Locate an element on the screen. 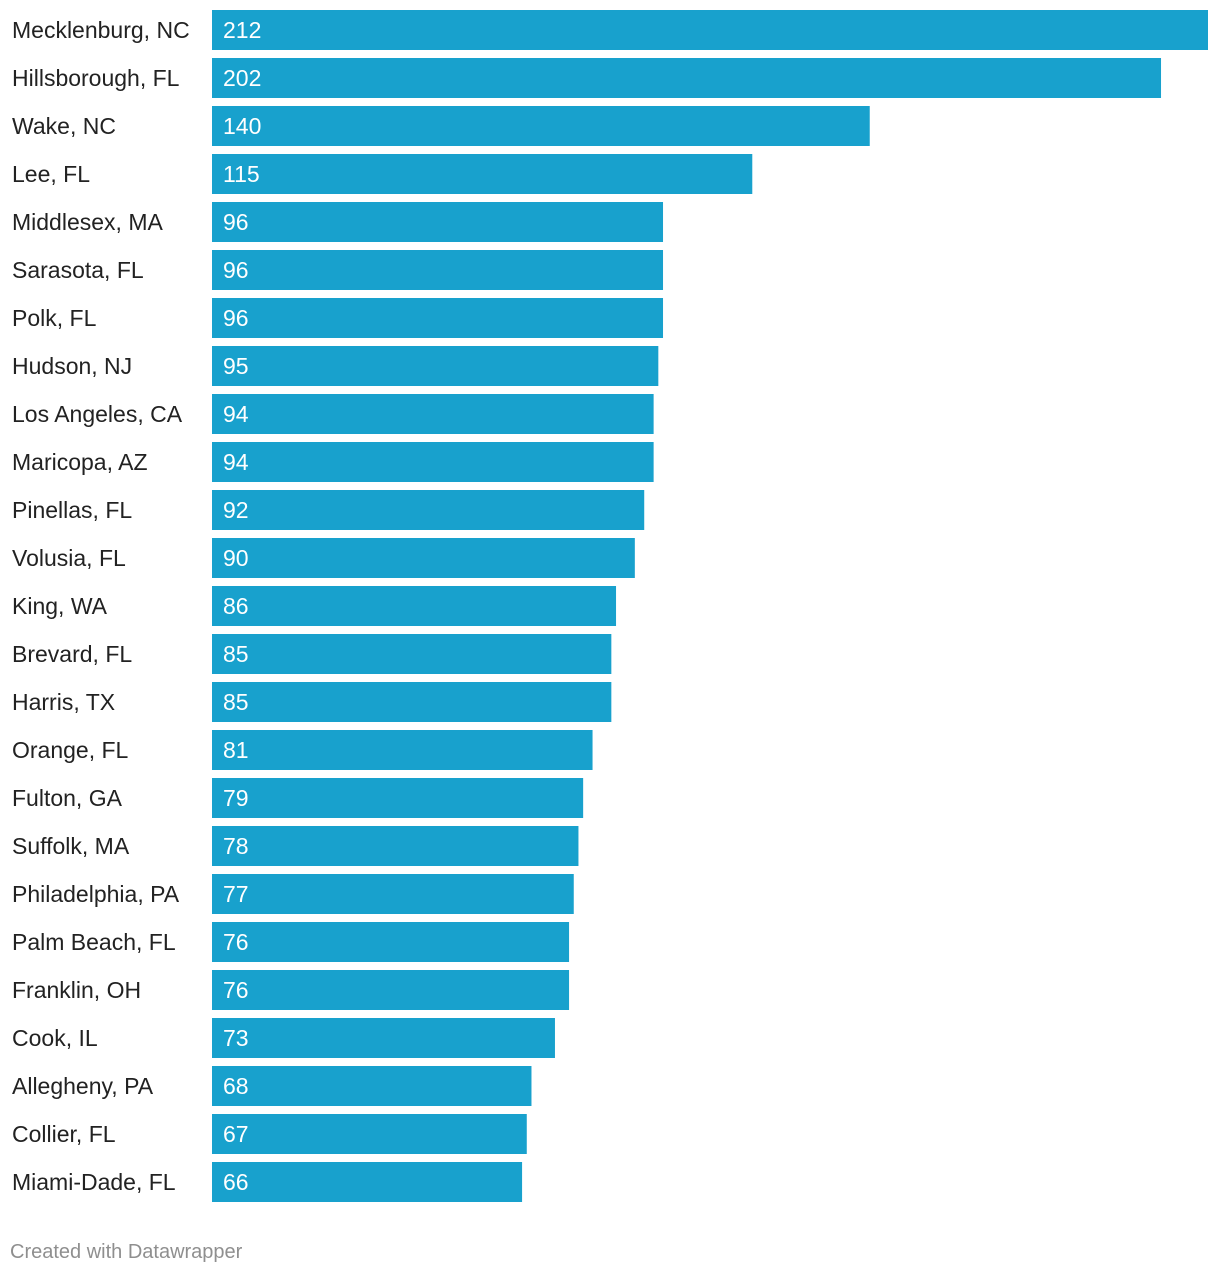 This screenshot has height=1278, width=1220. bar-row: Los Angeles, CA 94 is located at coordinates (333, 414).